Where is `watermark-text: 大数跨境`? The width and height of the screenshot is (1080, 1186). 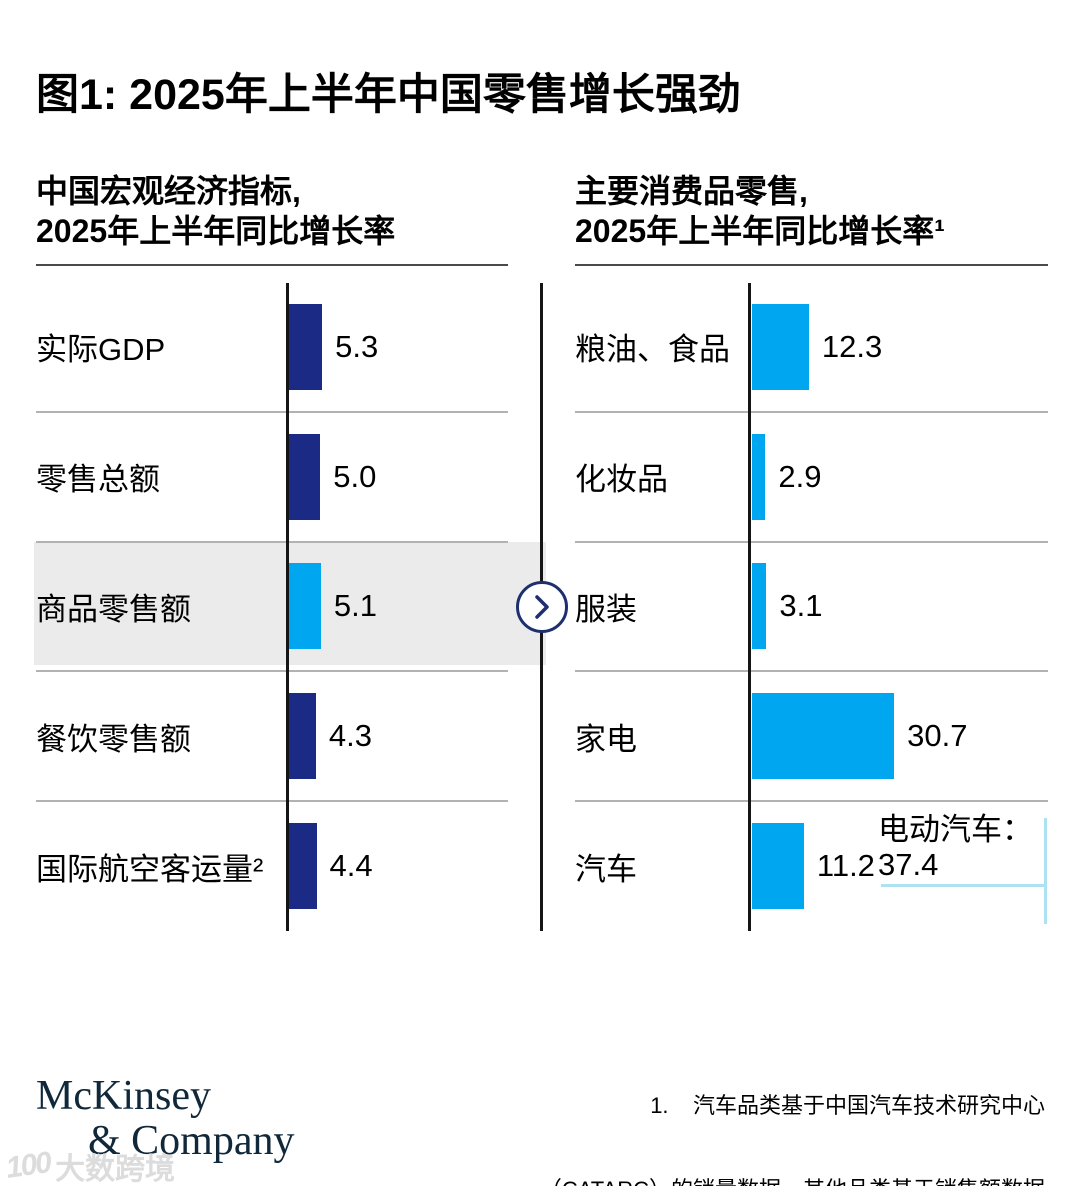
watermark-text: 大数跨境 is located at coordinates (115, 1169).